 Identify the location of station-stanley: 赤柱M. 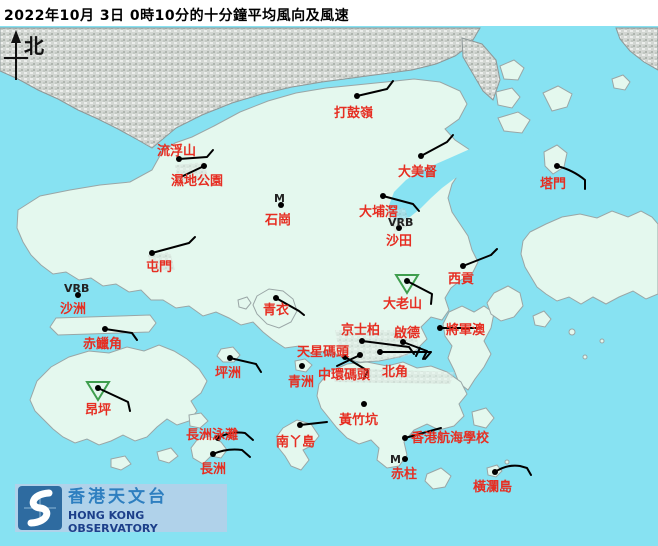
(403, 467).